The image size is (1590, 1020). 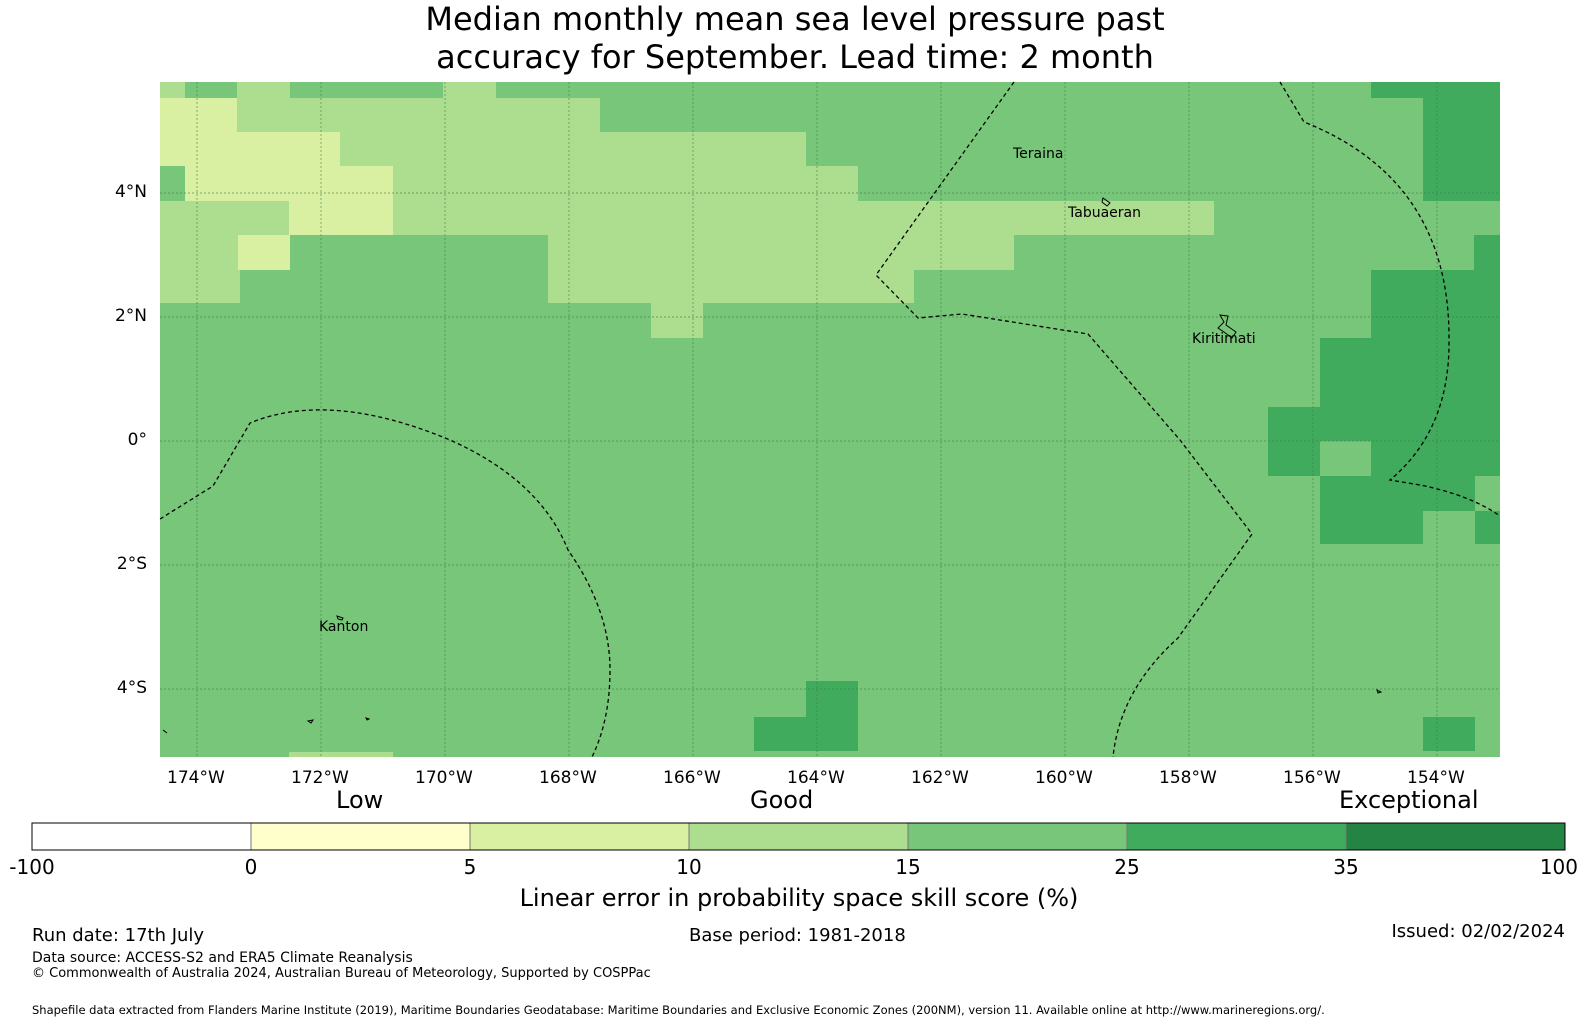 What do you see at coordinates (1409, 800) in the screenshot?
I see `category-label-exceptional: Exceptional` at bounding box center [1409, 800].